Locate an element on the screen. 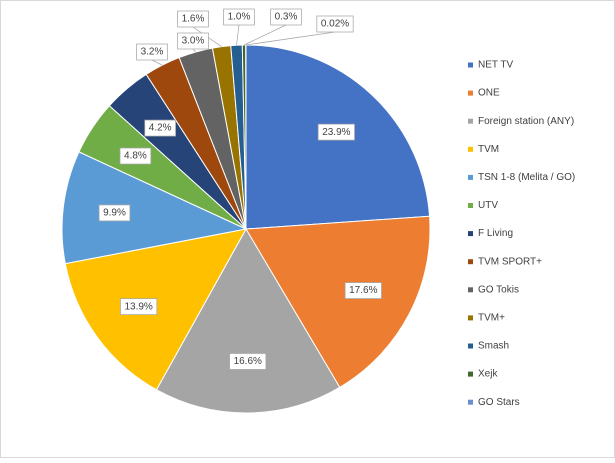 This screenshot has width=615, height=463. data-label-text: 1.6% is located at coordinates (193, 19).